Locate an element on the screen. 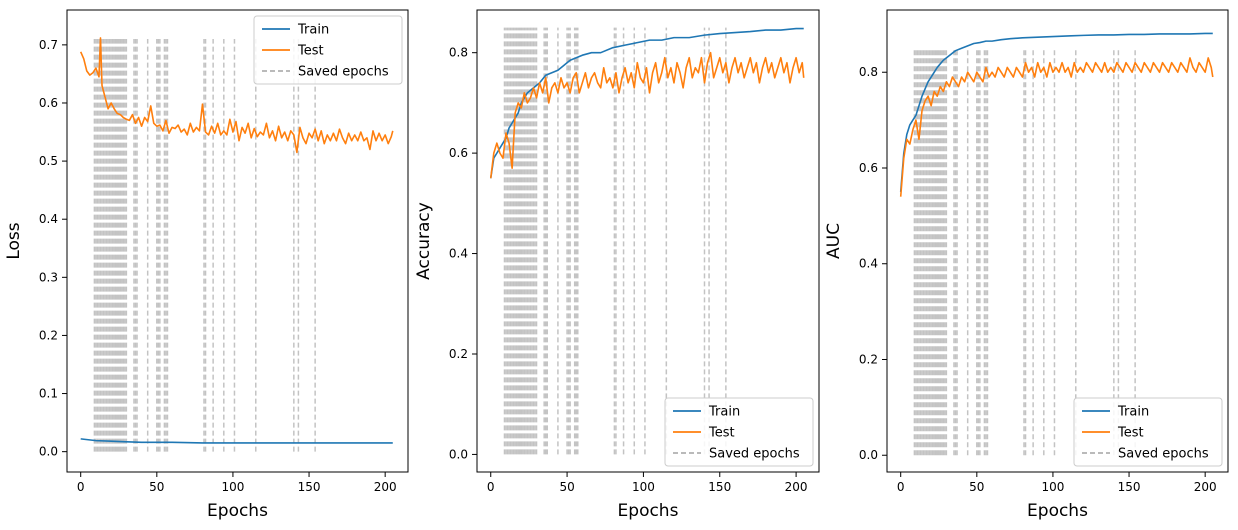  y-tick-label: 0.5 is located at coordinates (48, 161).